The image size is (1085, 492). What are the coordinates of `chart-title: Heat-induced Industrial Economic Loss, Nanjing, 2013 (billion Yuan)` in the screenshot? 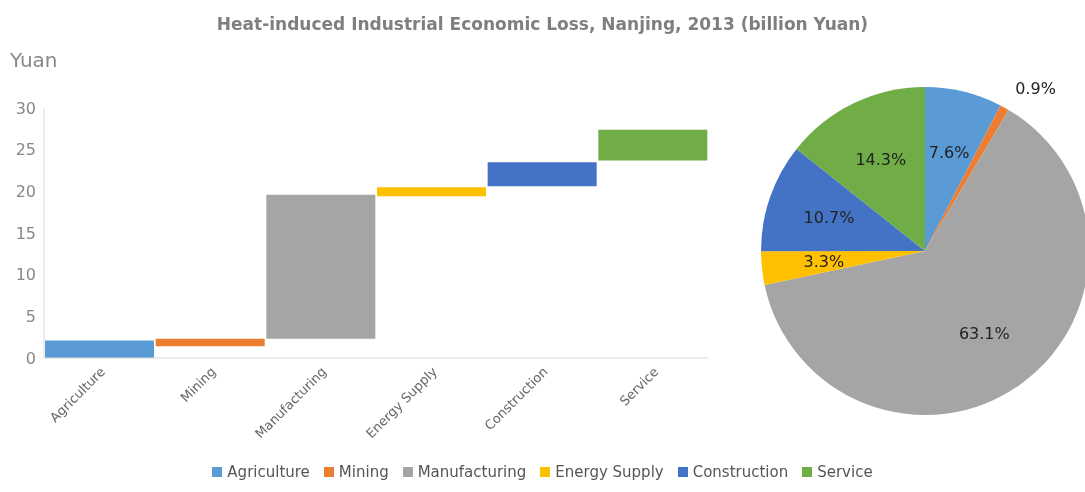 It's located at (542, 24).